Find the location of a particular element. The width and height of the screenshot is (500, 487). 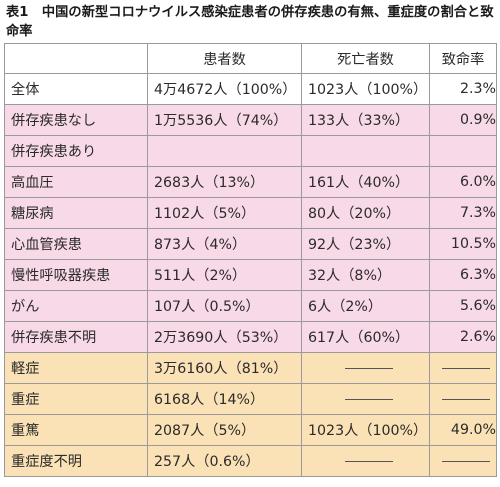

header-blank is located at coordinates (76, 58).